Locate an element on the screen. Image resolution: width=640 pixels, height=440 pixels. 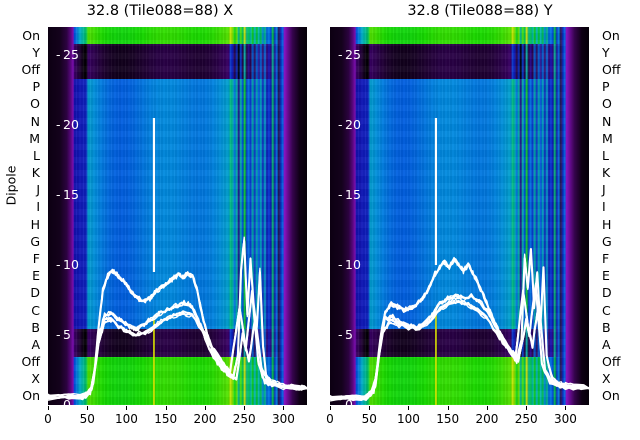
category-label-n-5: N is located at coordinates (607, 121).